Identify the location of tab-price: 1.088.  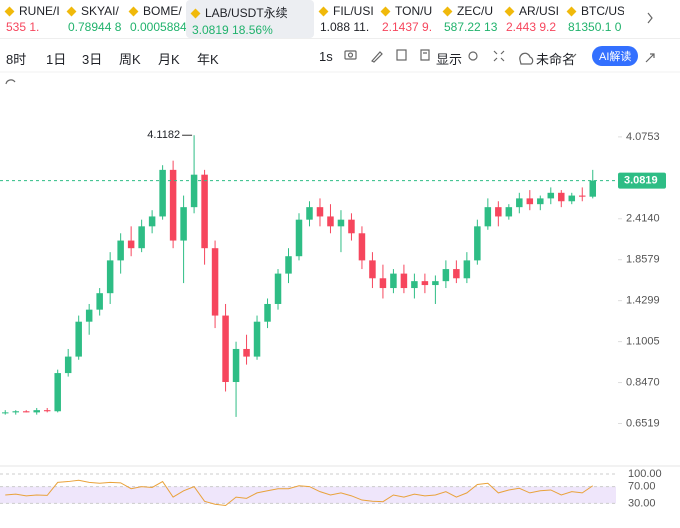
(335, 27).